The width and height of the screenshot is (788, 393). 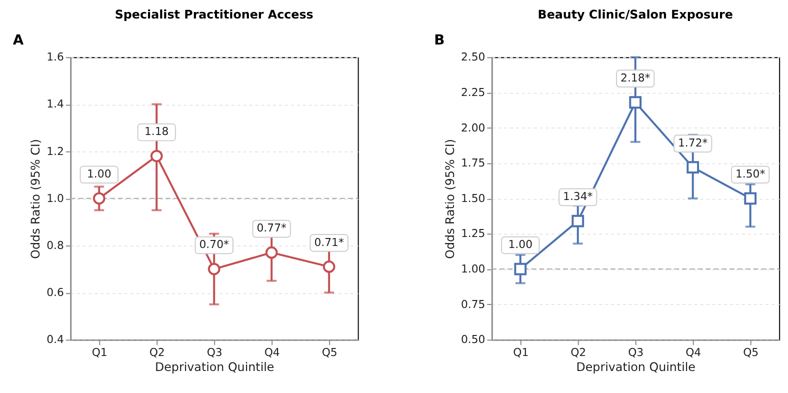 What do you see at coordinates (439, 40) in the screenshot?
I see `text: B` at bounding box center [439, 40].